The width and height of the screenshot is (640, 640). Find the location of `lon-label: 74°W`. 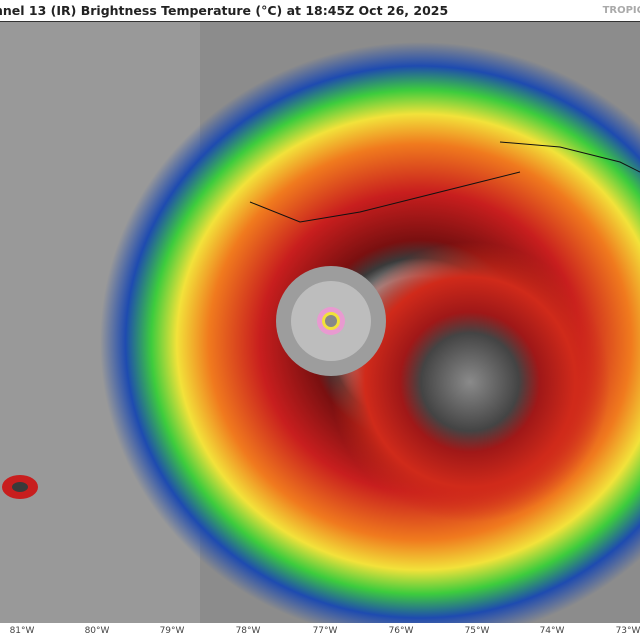

lon-label: 74°W is located at coordinates (552, 631).